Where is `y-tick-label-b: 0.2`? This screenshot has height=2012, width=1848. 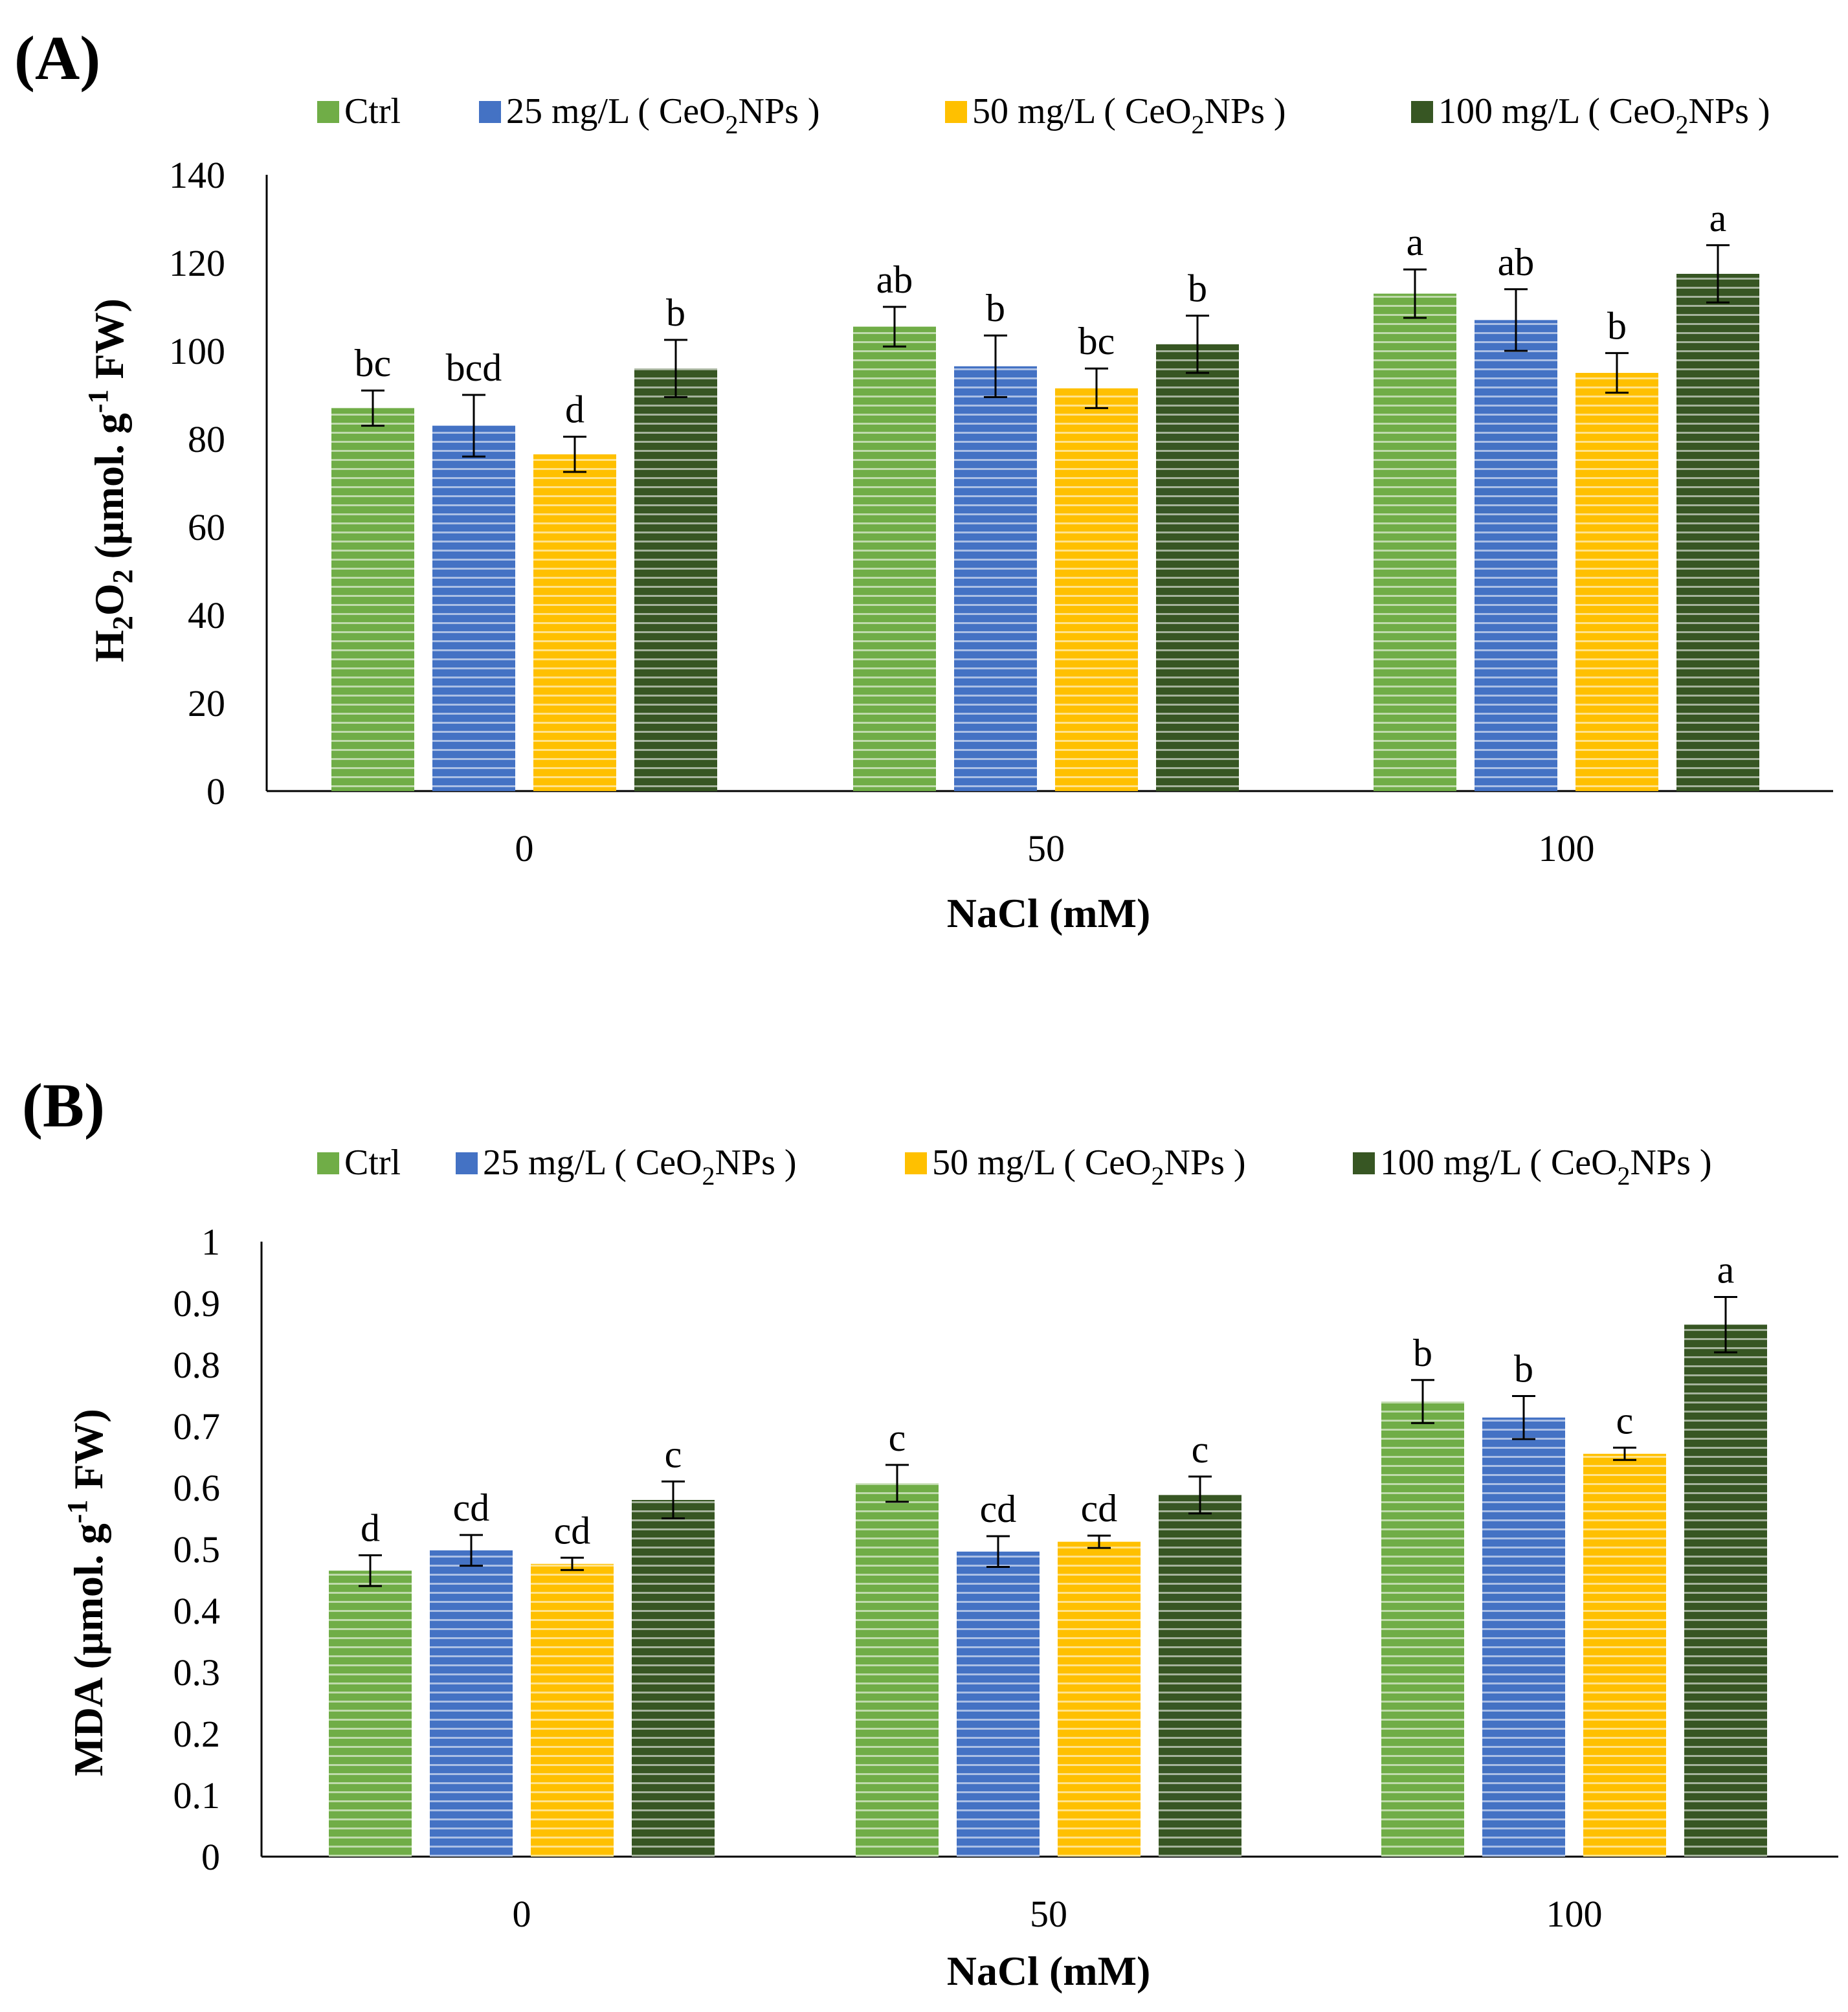
y-tick-label-b: 0.2 is located at coordinates (197, 1734).